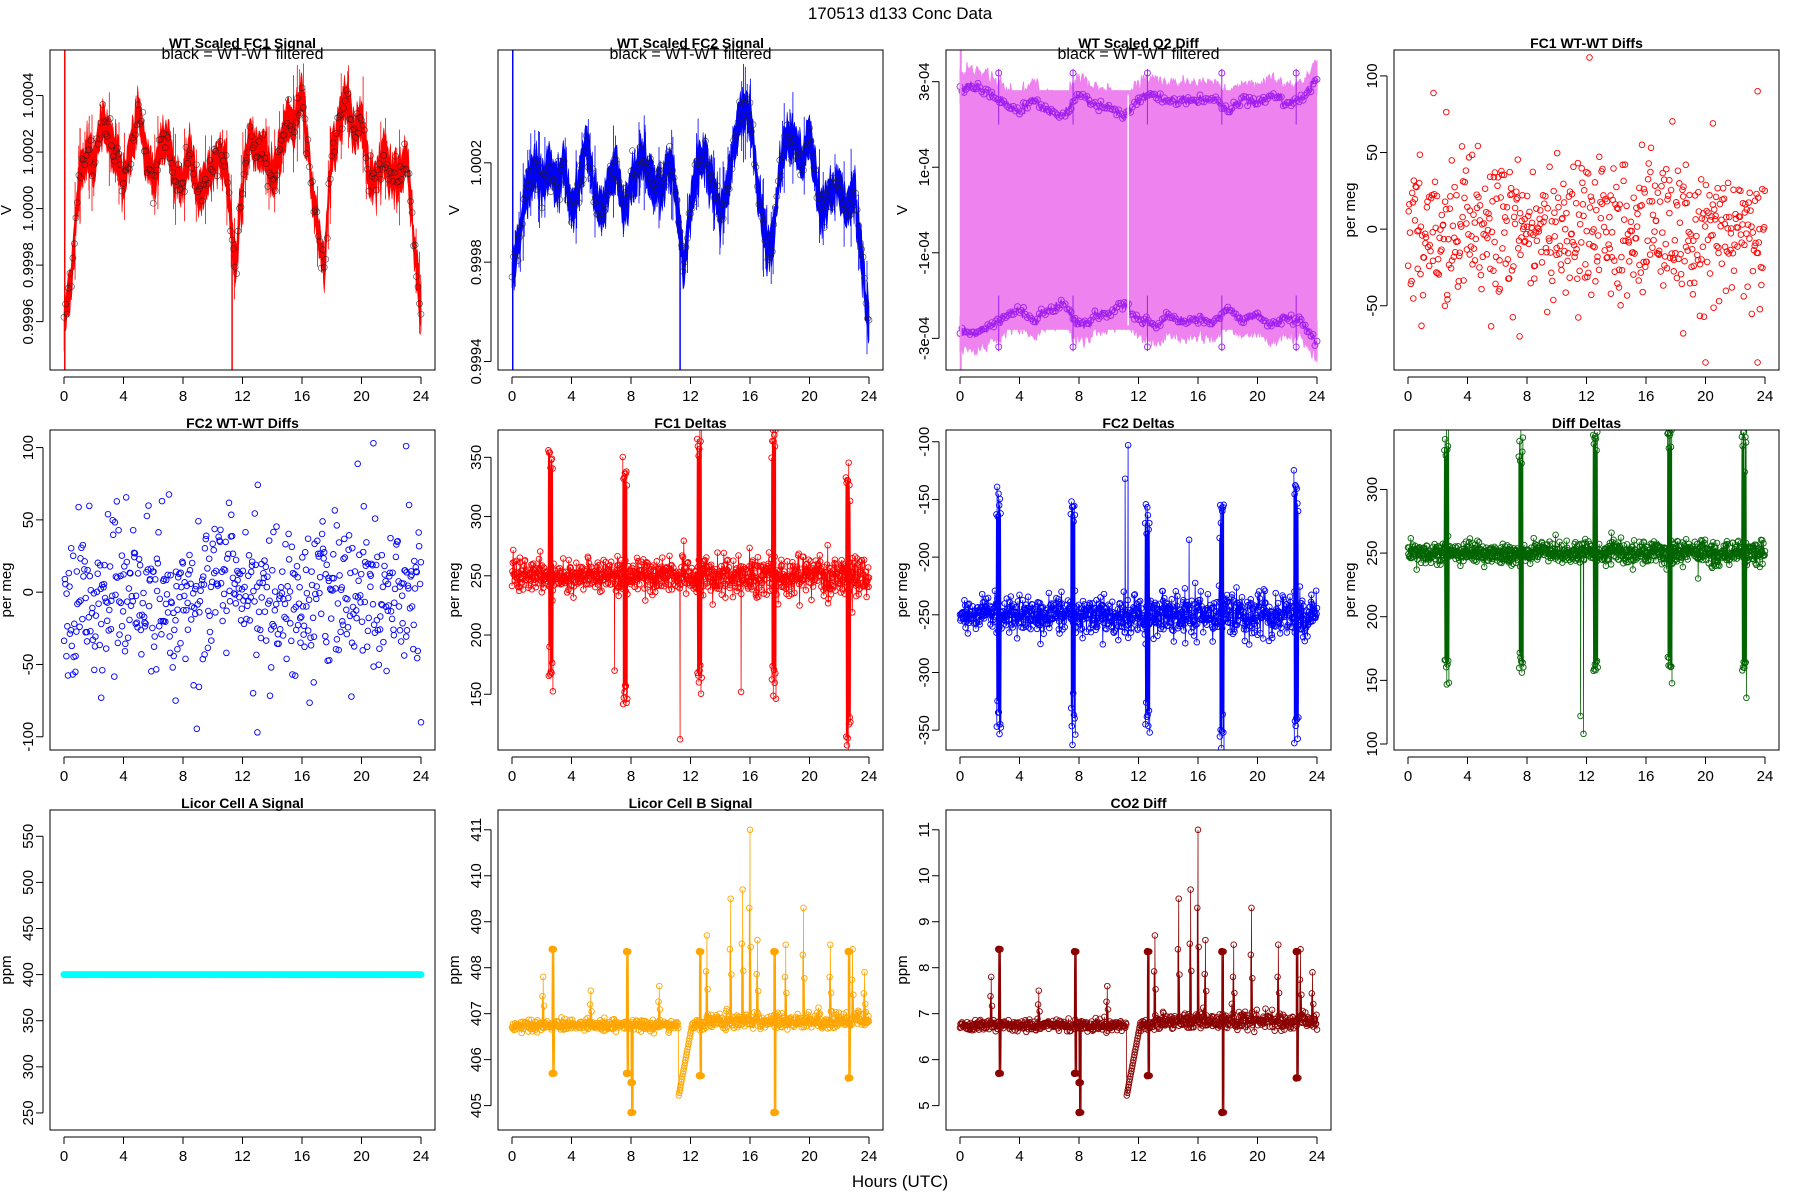 The width and height of the screenshot is (1800, 1200). Describe the element at coordinates (1765, 396) in the screenshot. I see `x-tick-label: 24` at that location.